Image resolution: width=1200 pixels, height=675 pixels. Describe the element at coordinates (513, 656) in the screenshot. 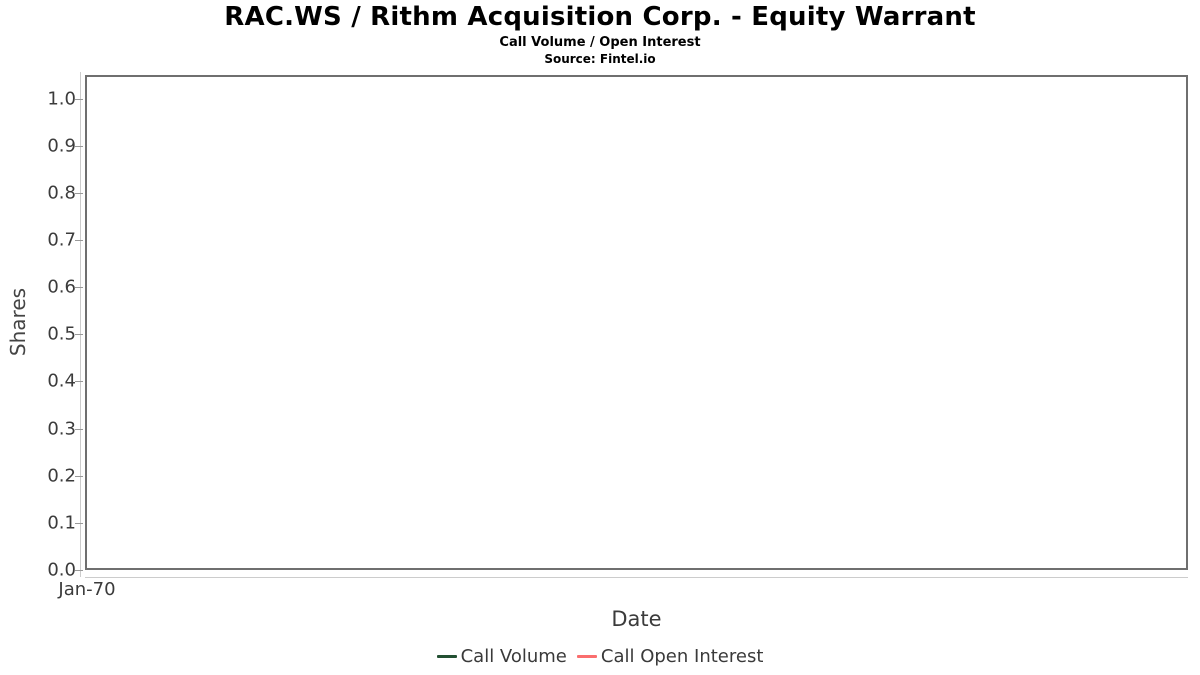

I see `legend-label-call-volume: Call Volume` at that location.